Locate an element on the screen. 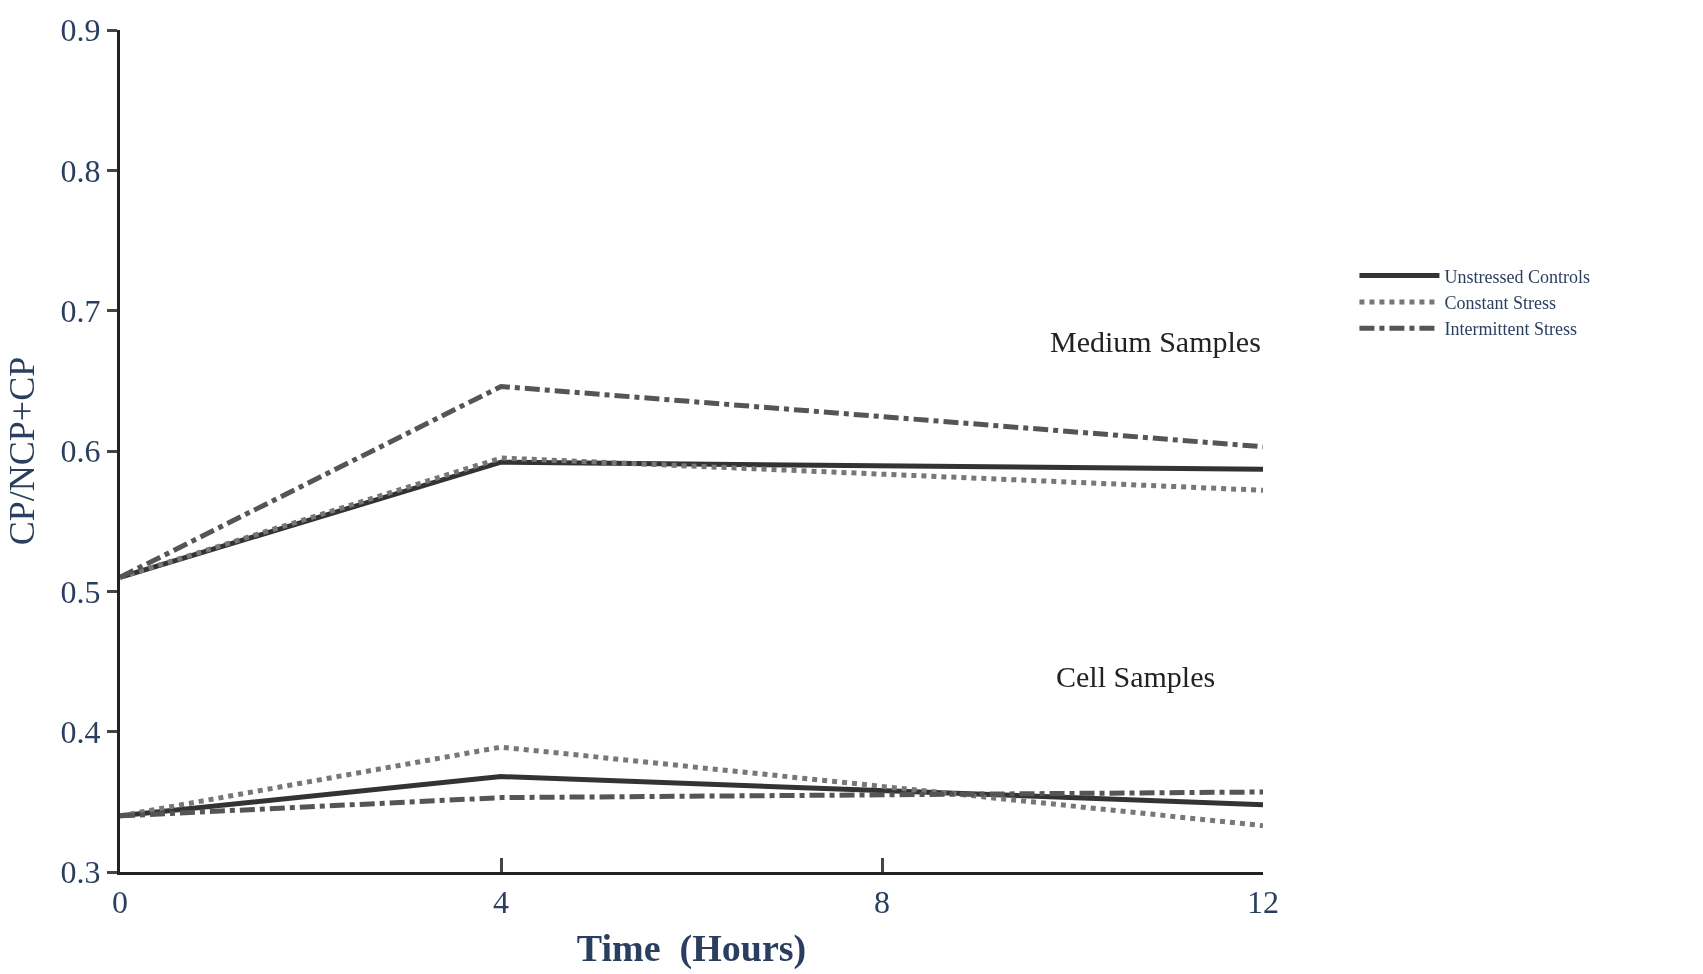  x-tick-label: 4 is located at coordinates (501, 902).